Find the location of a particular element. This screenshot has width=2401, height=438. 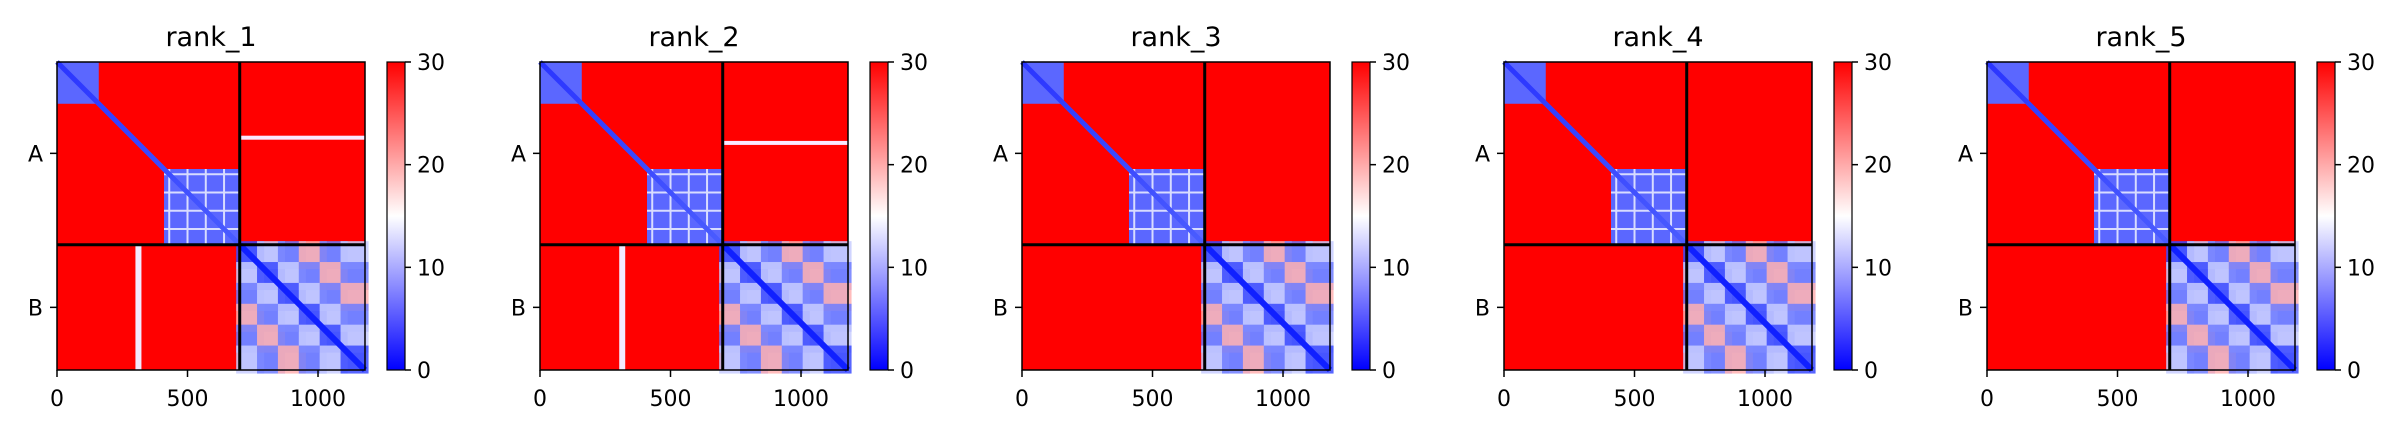

panel-title: rank_3 is located at coordinates (1175, 37).